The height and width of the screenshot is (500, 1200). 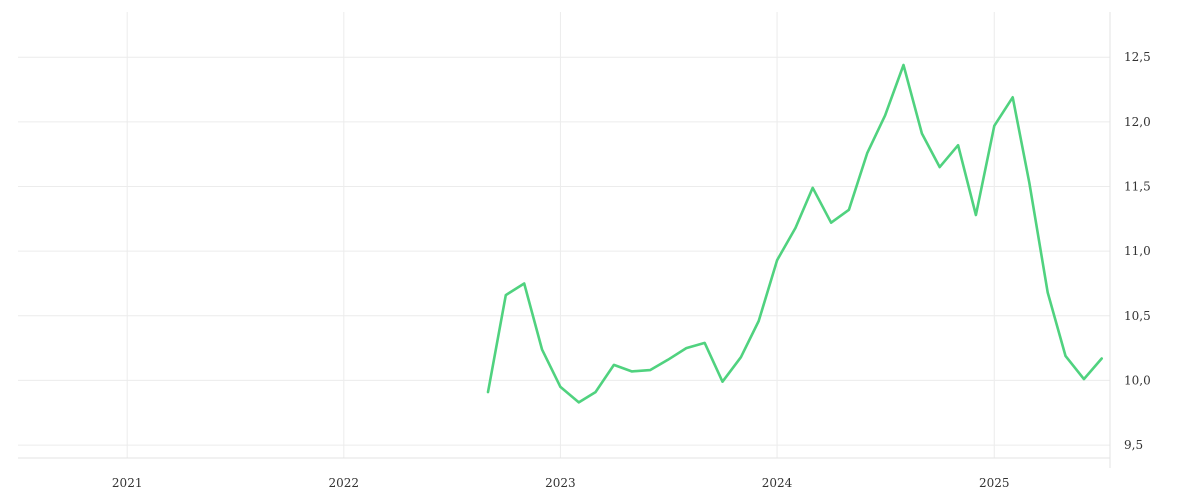 I want to click on y-tick-label: 12,5, so click(x=1137, y=57).